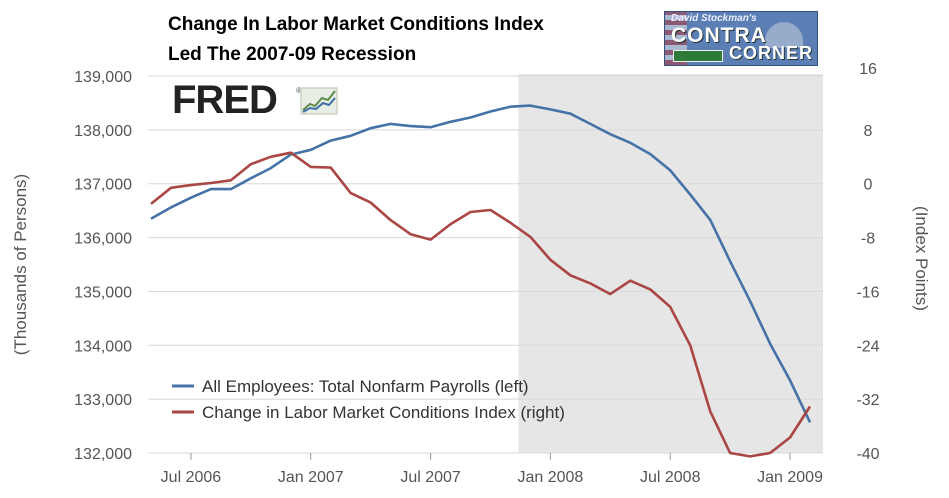 Image resolution: width=949 pixels, height=498 pixels. What do you see at coordinates (430, 477) in the screenshot?
I see `x-tick-label: Jul 2007` at bounding box center [430, 477].